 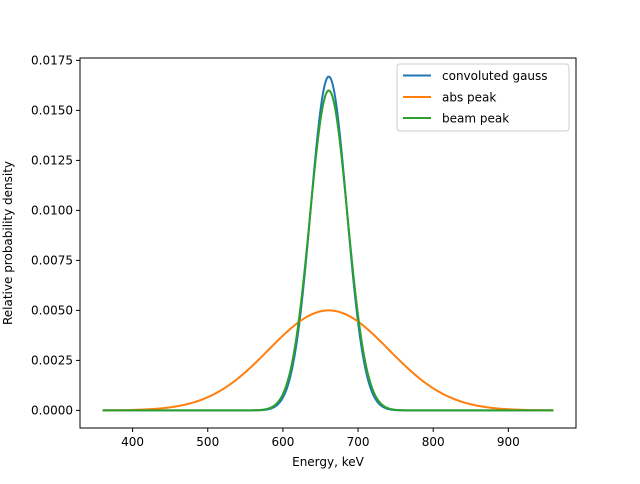 What do you see at coordinates (469, 98) in the screenshot?
I see `legend-label-abs-peak: abs peak` at bounding box center [469, 98].